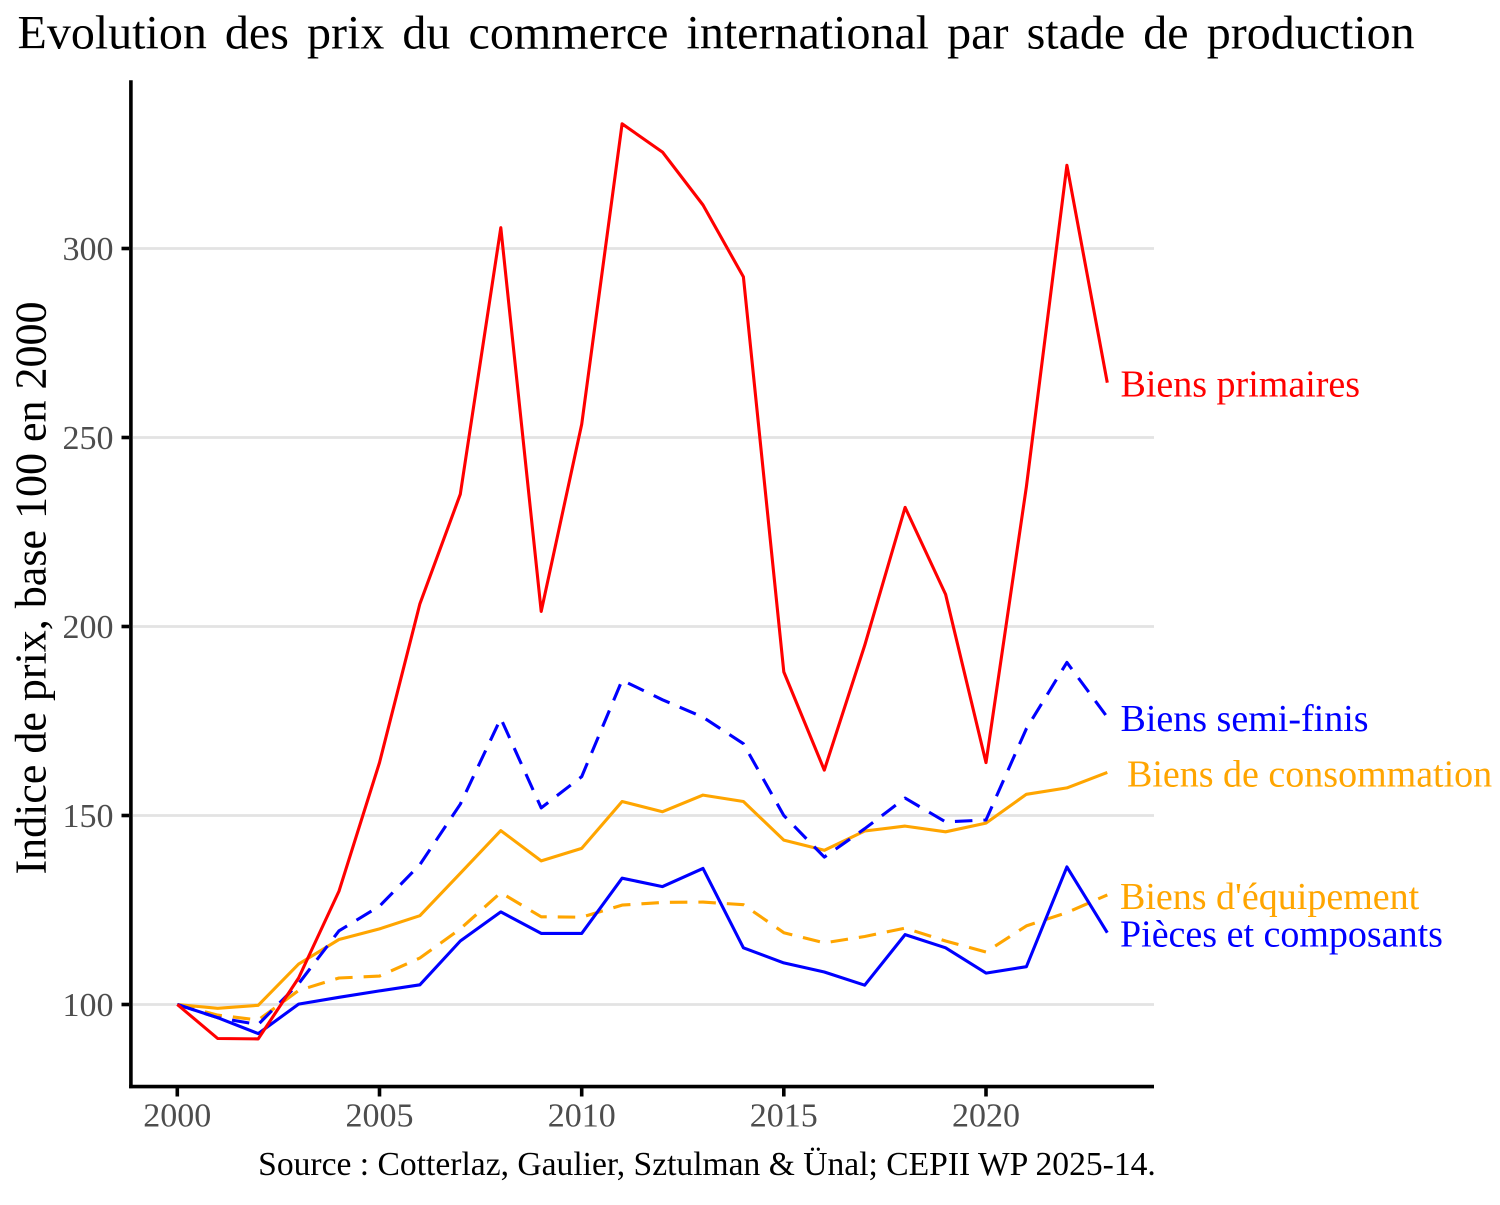  What do you see at coordinates (380, 1116) in the screenshot?
I see `svg-text: 2005` at bounding box center [380, 1116].